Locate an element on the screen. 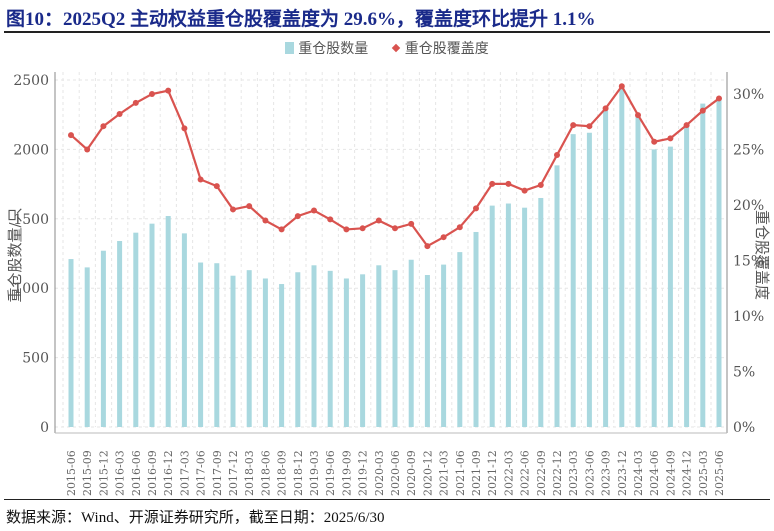 This screenshot has width=774, height=531. y2-tick-label: 0% is located at coordinates (744, 428).